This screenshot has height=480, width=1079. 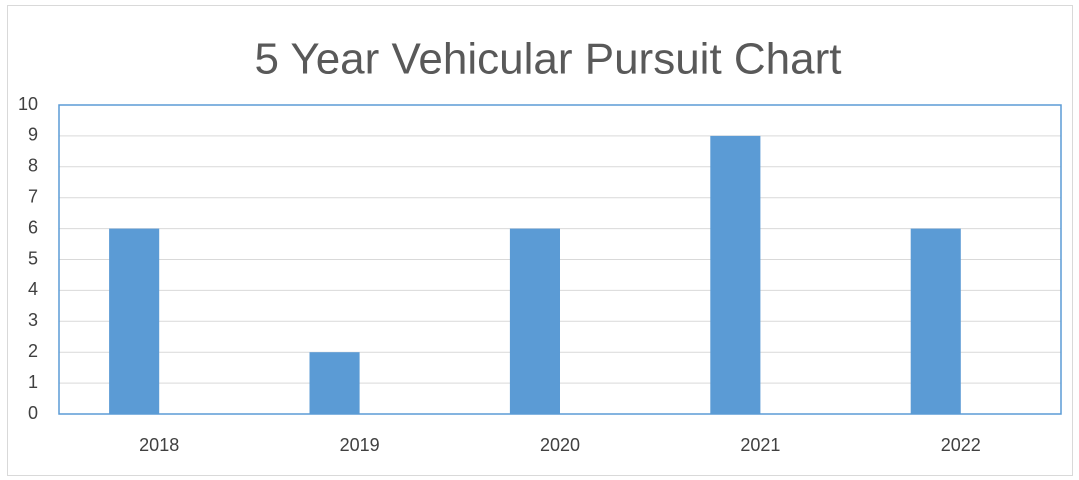 What do you see at coordinates (33, 135) in the screenshot?
I see `y-tick-label: 9` at bounding box center [33, 135].